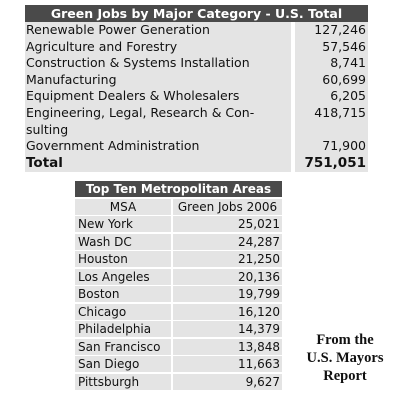 Image resolution: width=400 pixels, height=400 pixels. What do you see at coordinates (227, 381) in the screenshot?
I see `jobs-value: 9,627` at bounding box center [227, 381].